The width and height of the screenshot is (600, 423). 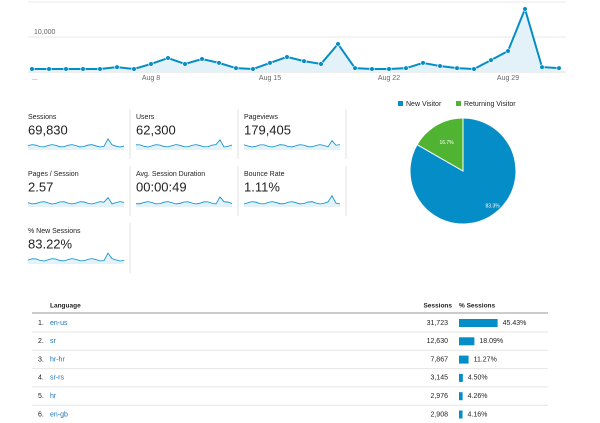 I want to click on metric-label: Avg. Session Duration, so click(x=170, y=174).